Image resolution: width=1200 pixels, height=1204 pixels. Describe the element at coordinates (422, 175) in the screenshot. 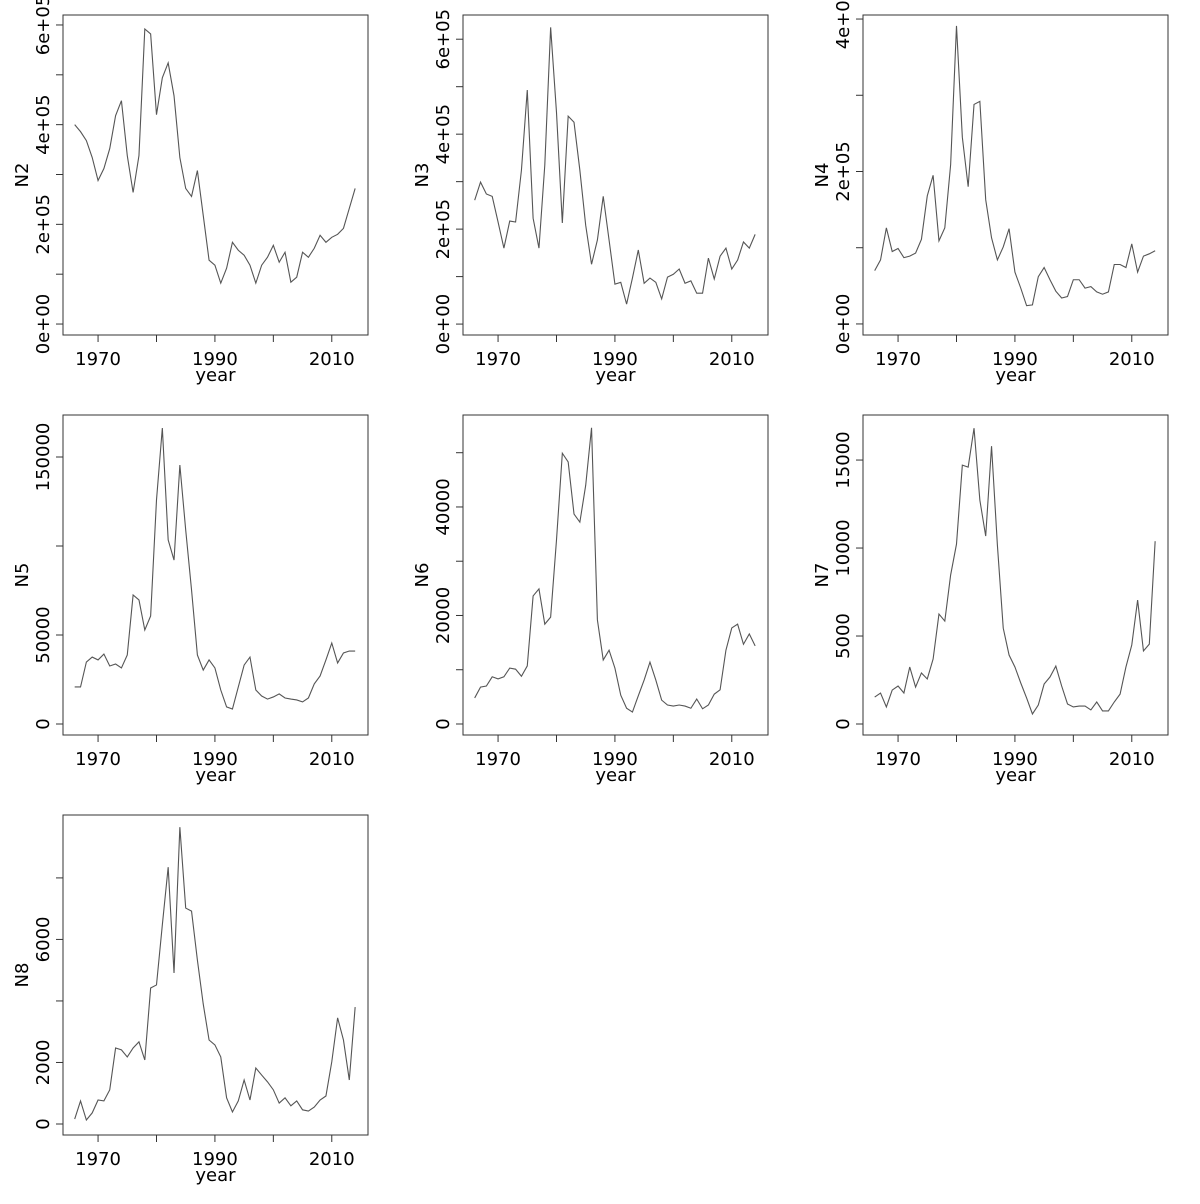

I see `y-axis-label: N3` at that location.